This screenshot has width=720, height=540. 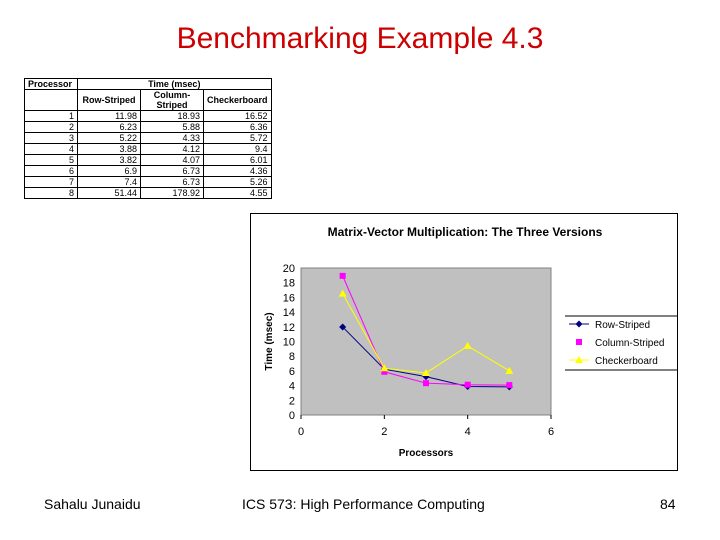 I want to click on table-row: 6 6.9 6.73 4.36, so click(x=148, y=171).